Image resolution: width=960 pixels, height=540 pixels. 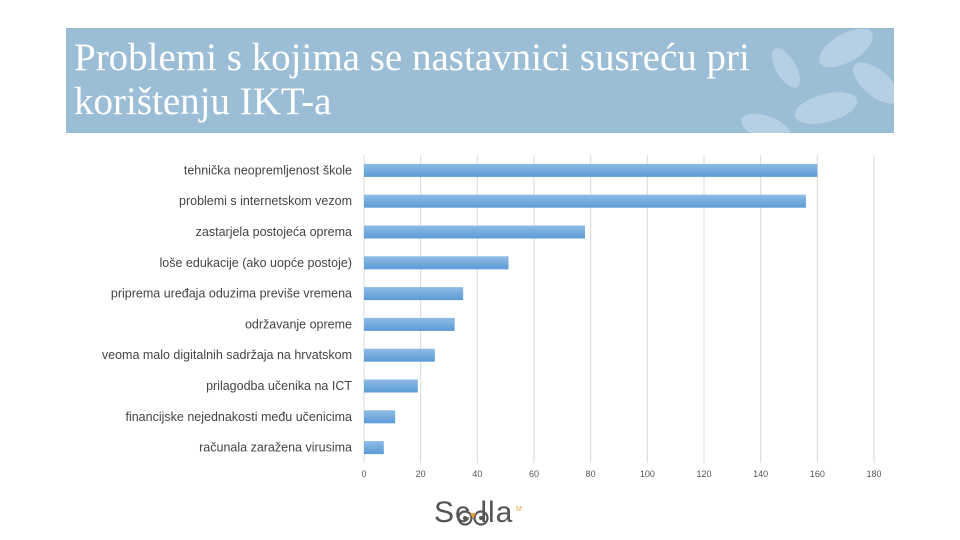 I want to click on x-tick-label: 20, so click(x=421, y=474).